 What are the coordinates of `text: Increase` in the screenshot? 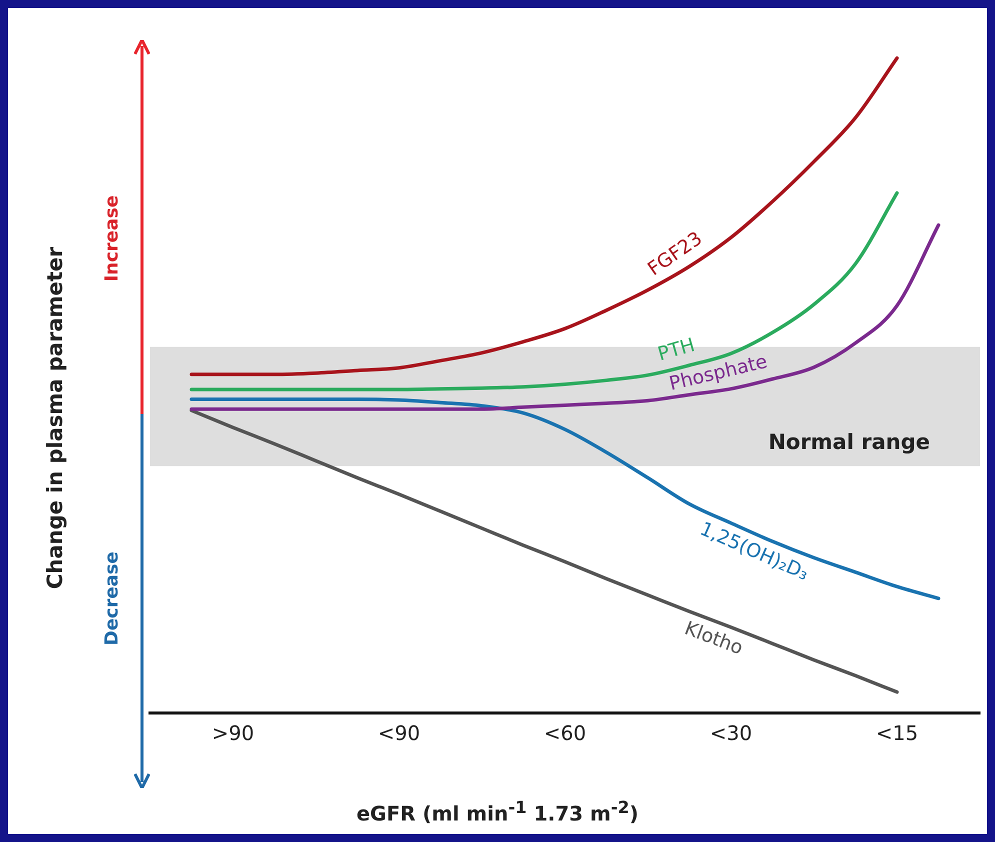 It's located at (112, 238).